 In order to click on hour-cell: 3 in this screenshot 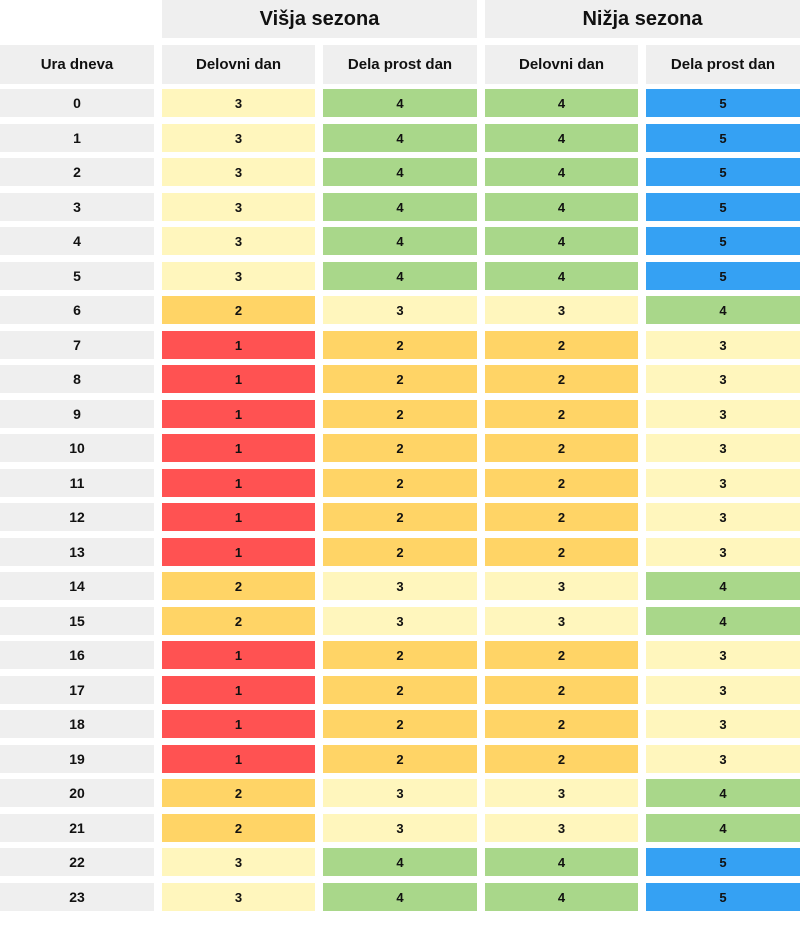, I will do `click(77, 207)`.